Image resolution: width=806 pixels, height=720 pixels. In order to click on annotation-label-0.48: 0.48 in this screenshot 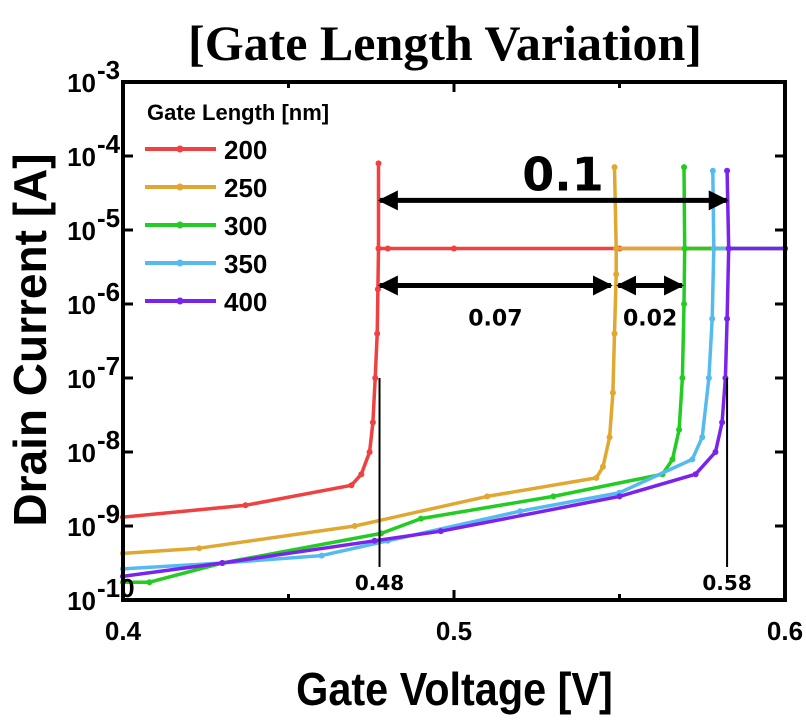, I will do `click(379, 583)`.